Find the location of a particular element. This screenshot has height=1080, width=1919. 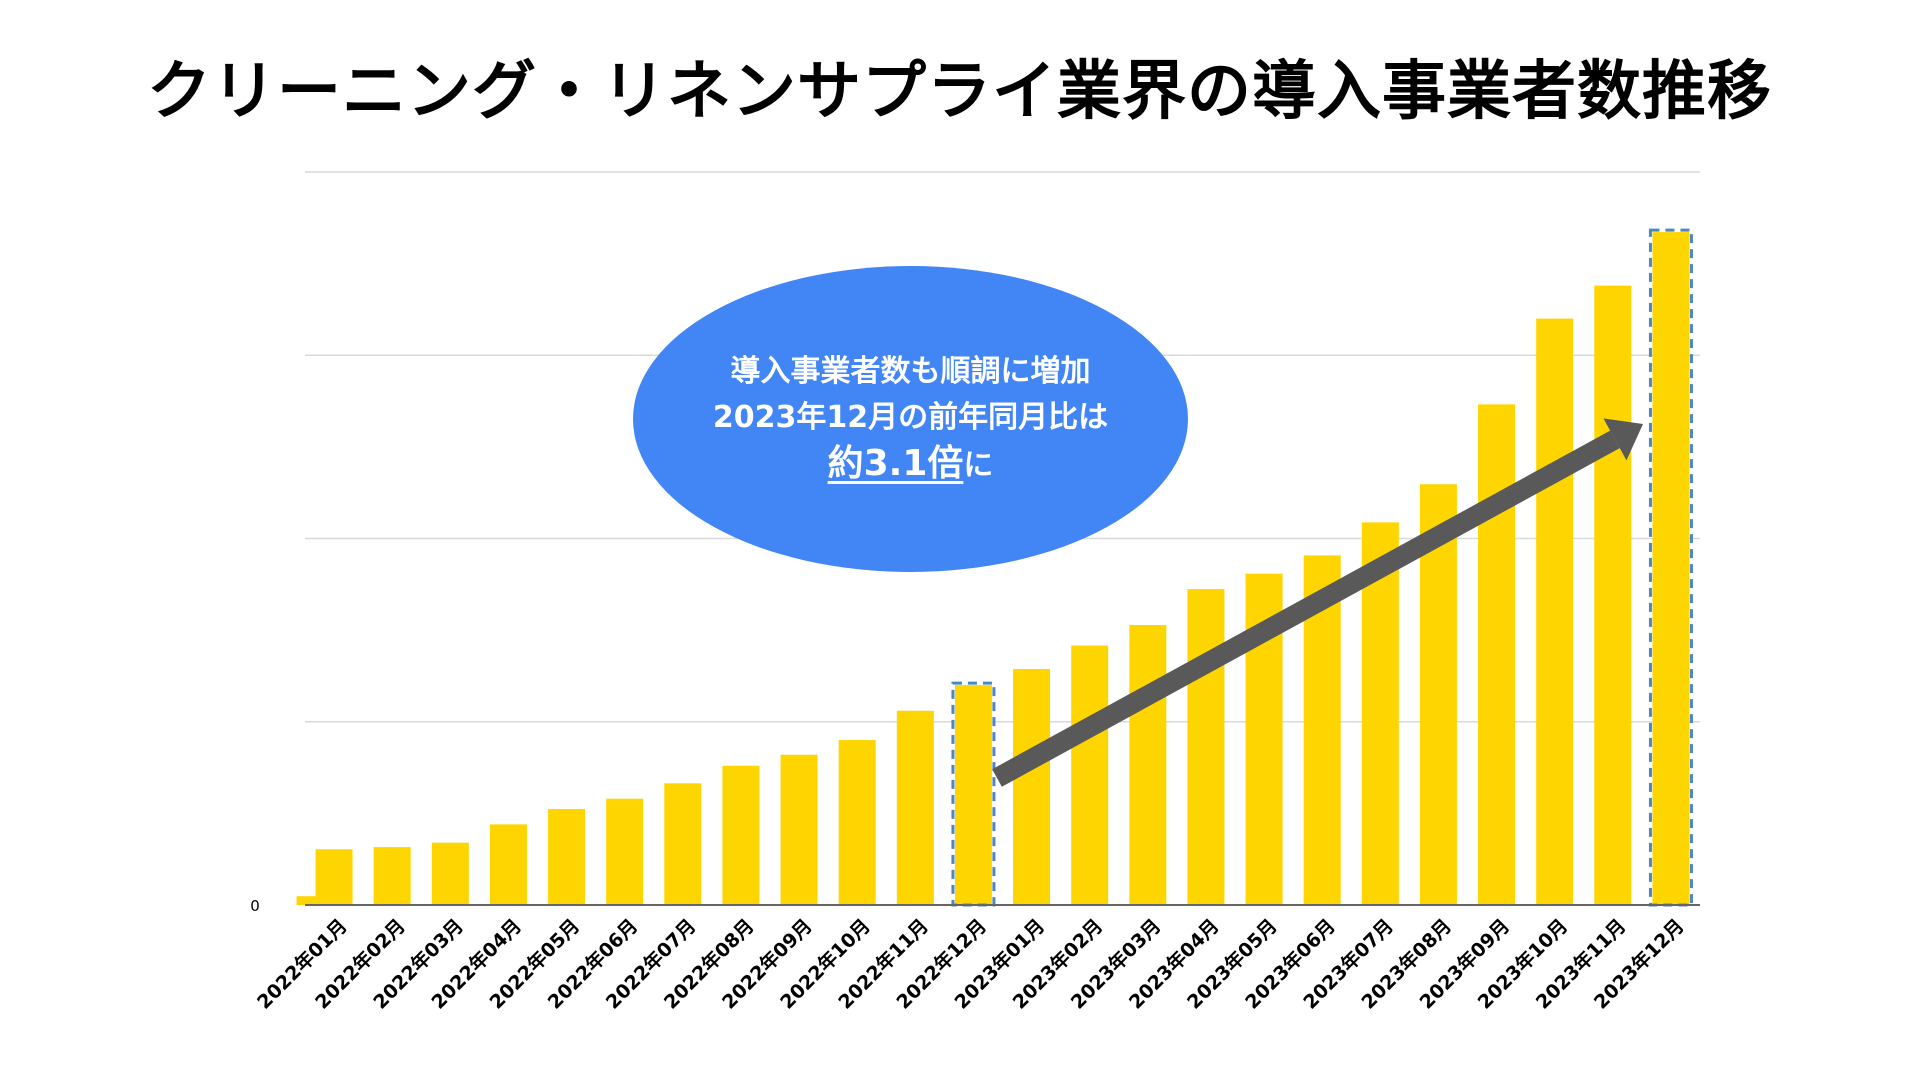

bar-2022年12月 is located at coordinates (973, 795).